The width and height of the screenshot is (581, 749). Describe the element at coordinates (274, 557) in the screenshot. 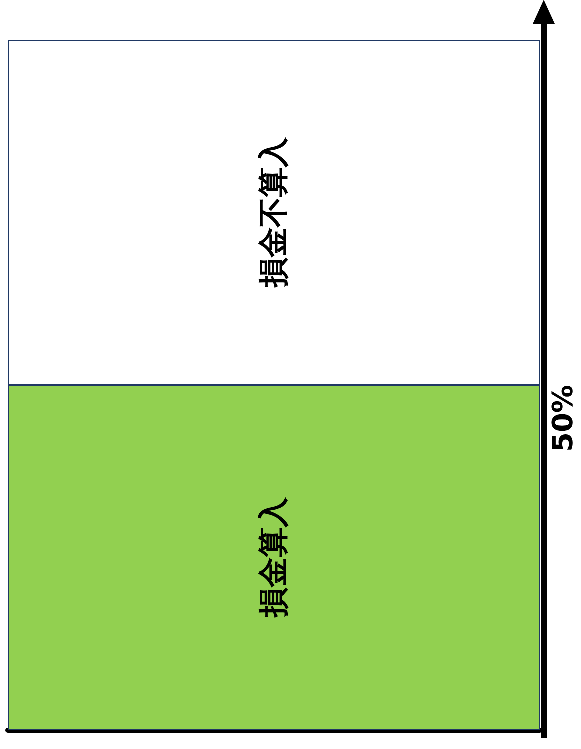

I see `series-label: 損金算入` at that location.